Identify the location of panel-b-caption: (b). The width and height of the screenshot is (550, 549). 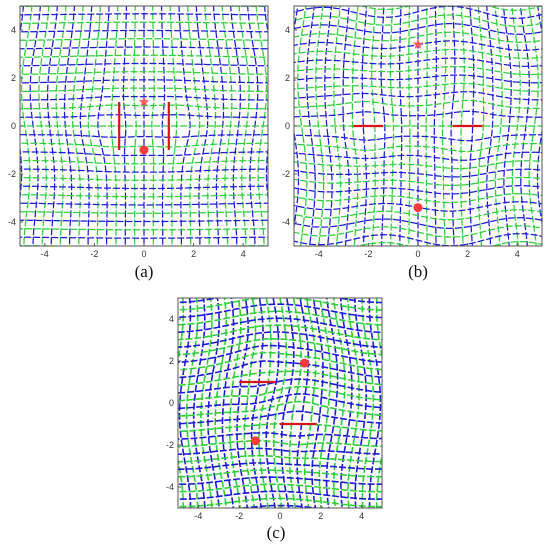
(418, 271).